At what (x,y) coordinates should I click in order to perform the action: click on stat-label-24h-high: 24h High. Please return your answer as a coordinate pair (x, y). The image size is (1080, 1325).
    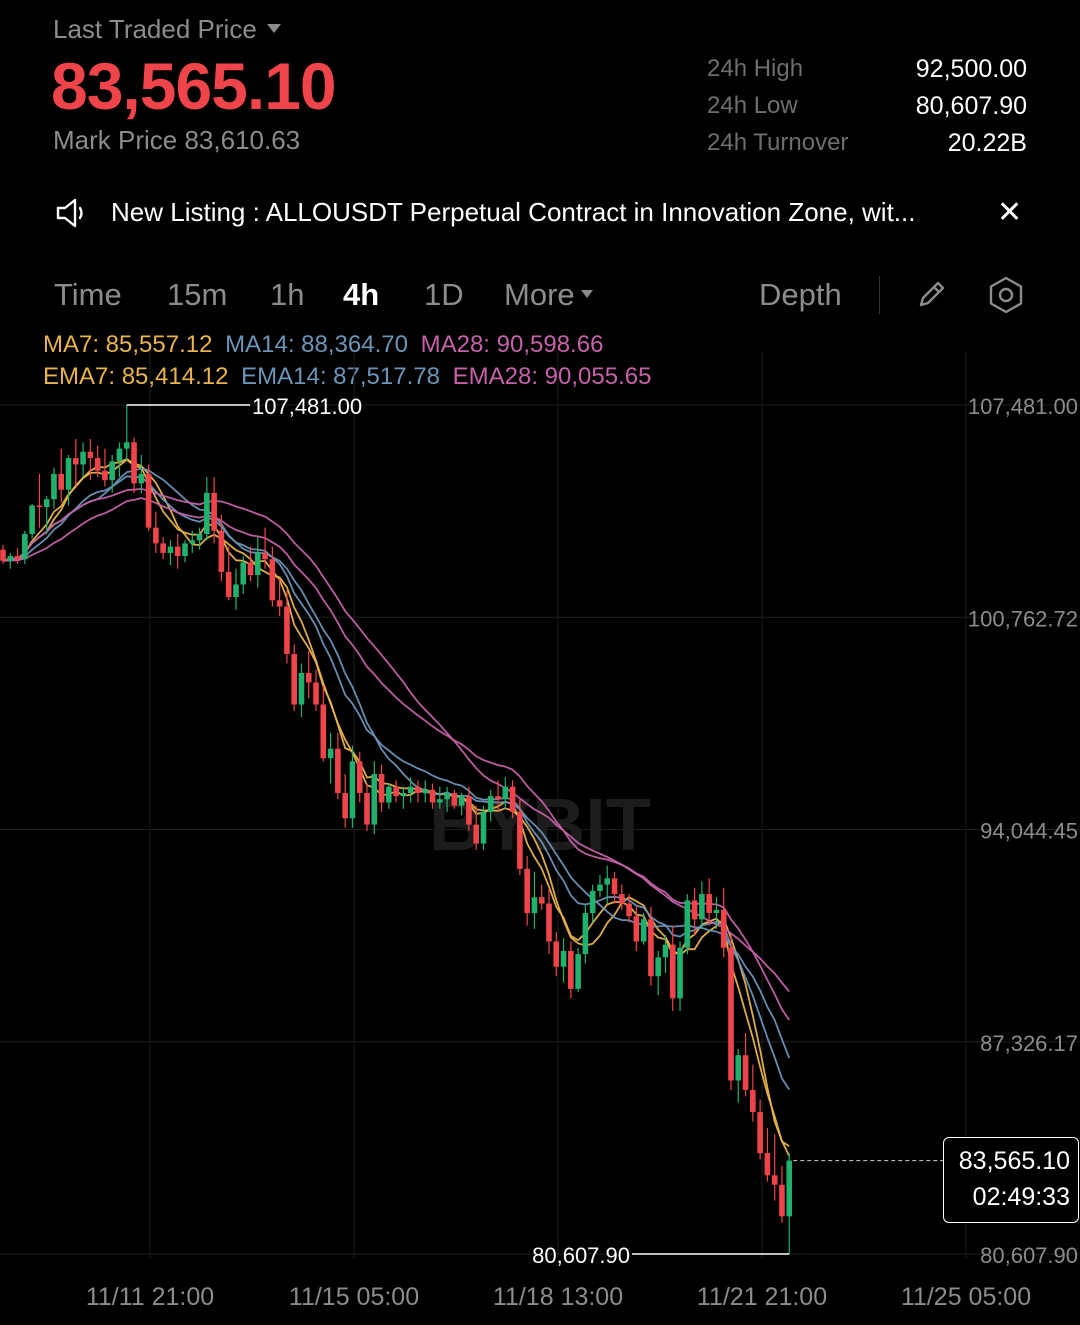
    Looking at the image, I should click on (755, 68).